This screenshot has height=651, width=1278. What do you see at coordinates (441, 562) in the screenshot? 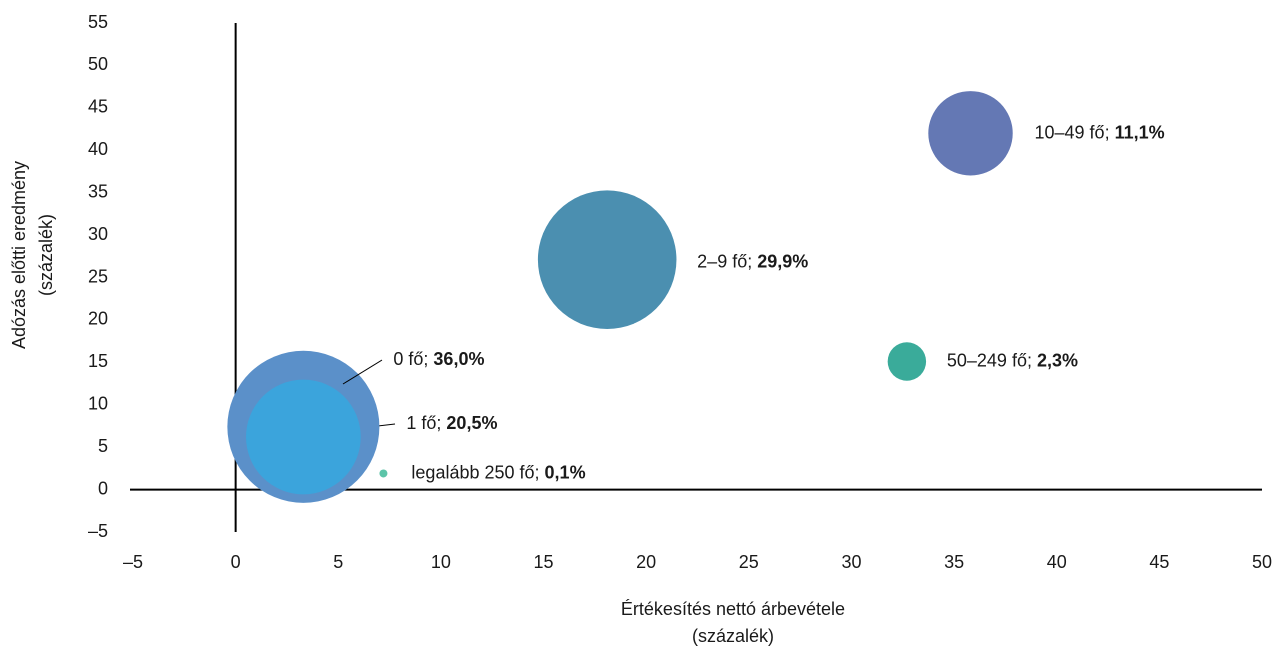
I see `x-tick-label: 10` at bounding box center [441, 562].